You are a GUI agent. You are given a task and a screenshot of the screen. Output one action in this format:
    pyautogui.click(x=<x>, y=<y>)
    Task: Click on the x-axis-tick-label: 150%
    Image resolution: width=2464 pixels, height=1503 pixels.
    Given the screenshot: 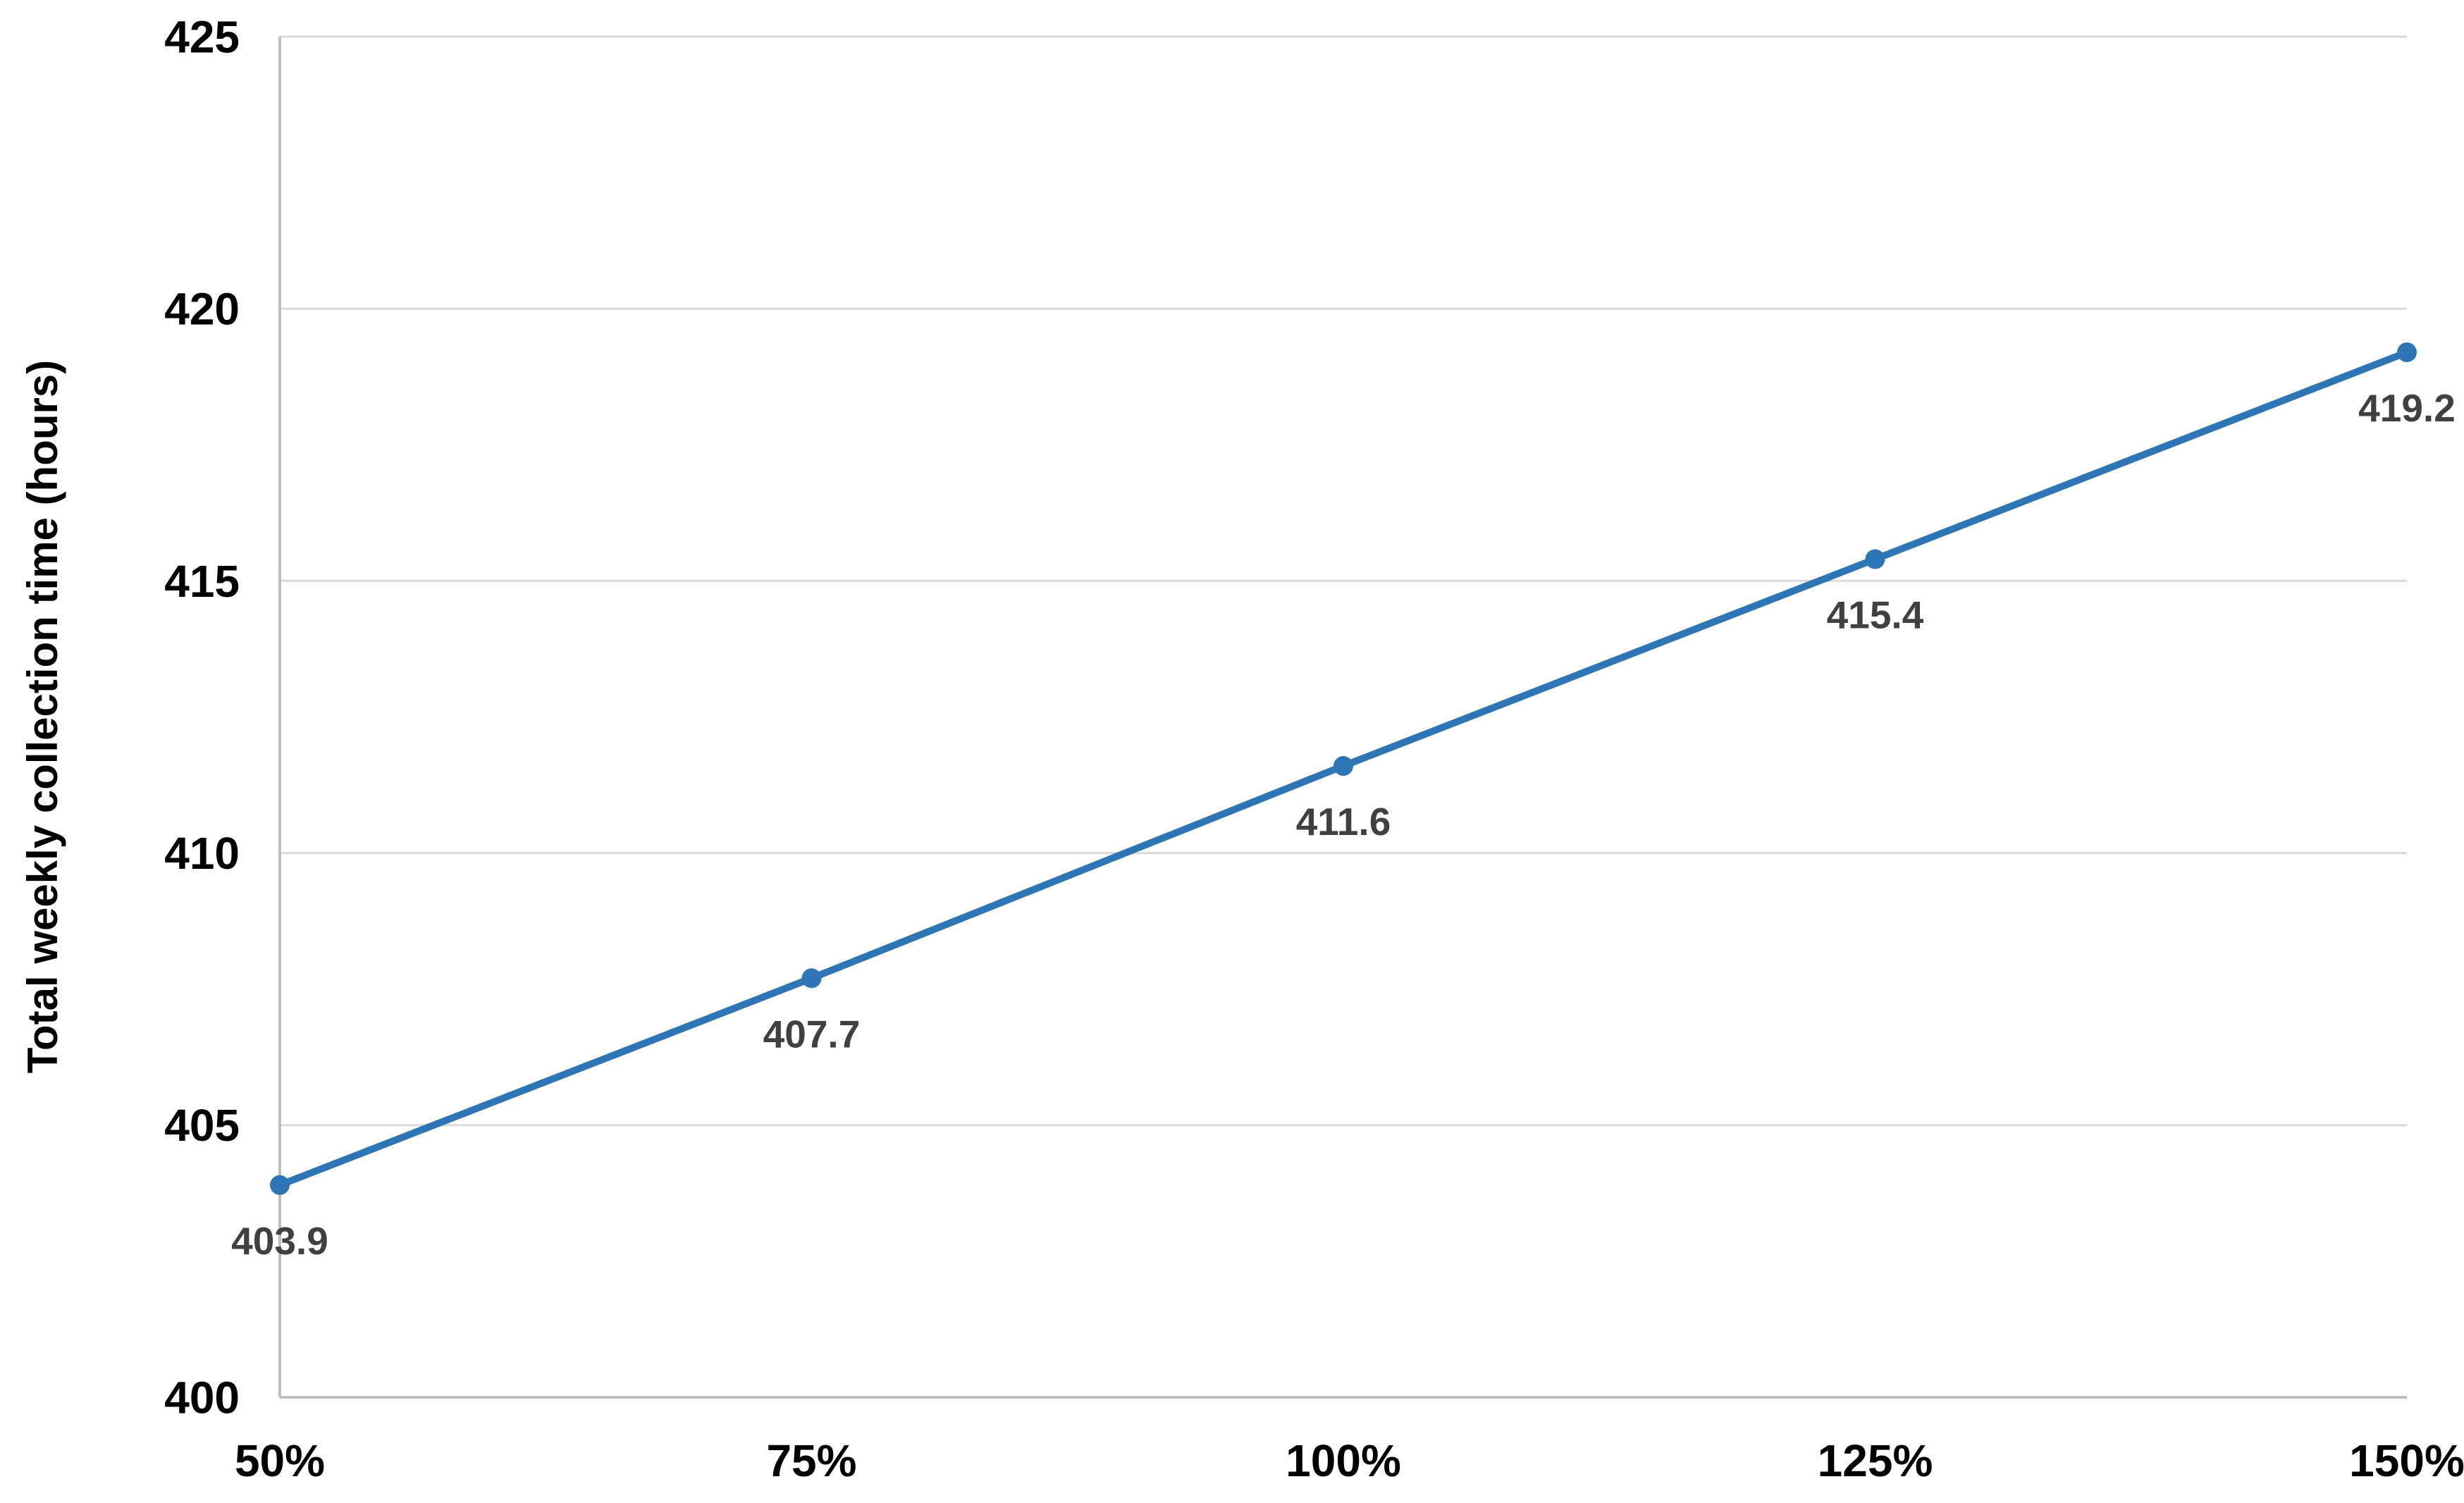 What is the action you would take?
    pyautogui.click(x=2406, y=1460)
    